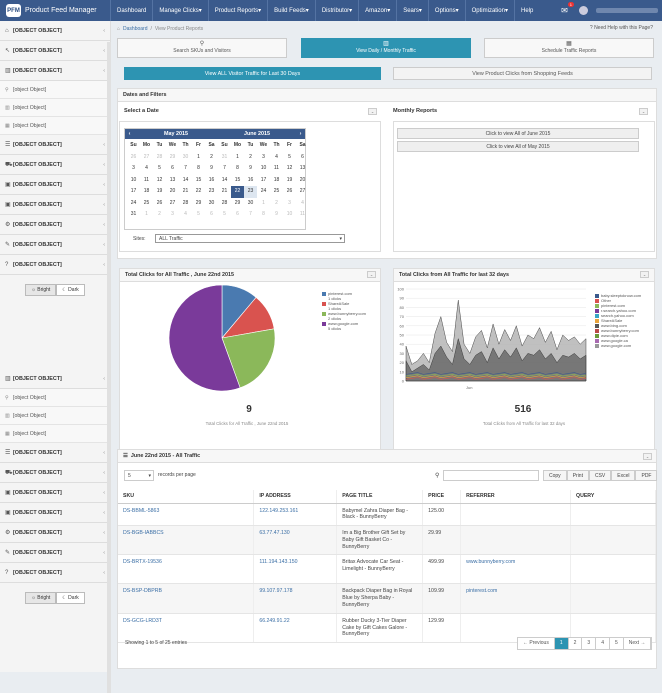  Describe the element at coordinates (289, 191) in the screenshot. I see `calendar-day: 26` at that location.